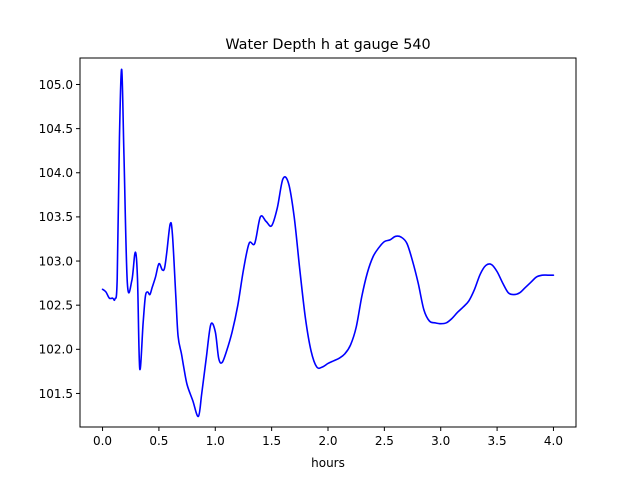  What do you see at coordinates (384, 441) in the screenshot?
I see `x-tick-label: 2.5` at bounding box center [384, 441].